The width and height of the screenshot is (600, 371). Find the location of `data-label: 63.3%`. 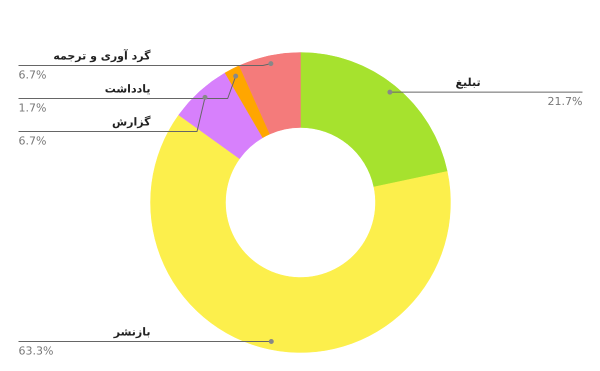

data-label: 63.3% is located at coordinates (36, 351).